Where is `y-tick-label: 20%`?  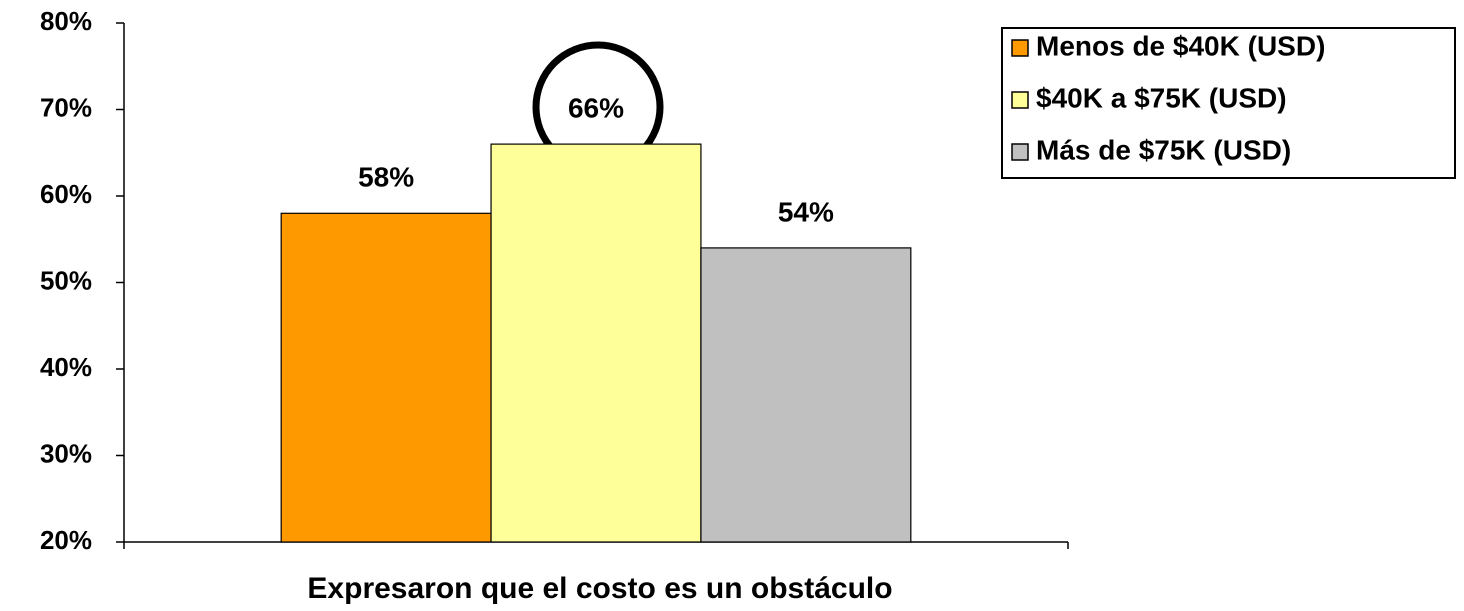 y-tick-label: 20% is located at coordinates (66, 540).